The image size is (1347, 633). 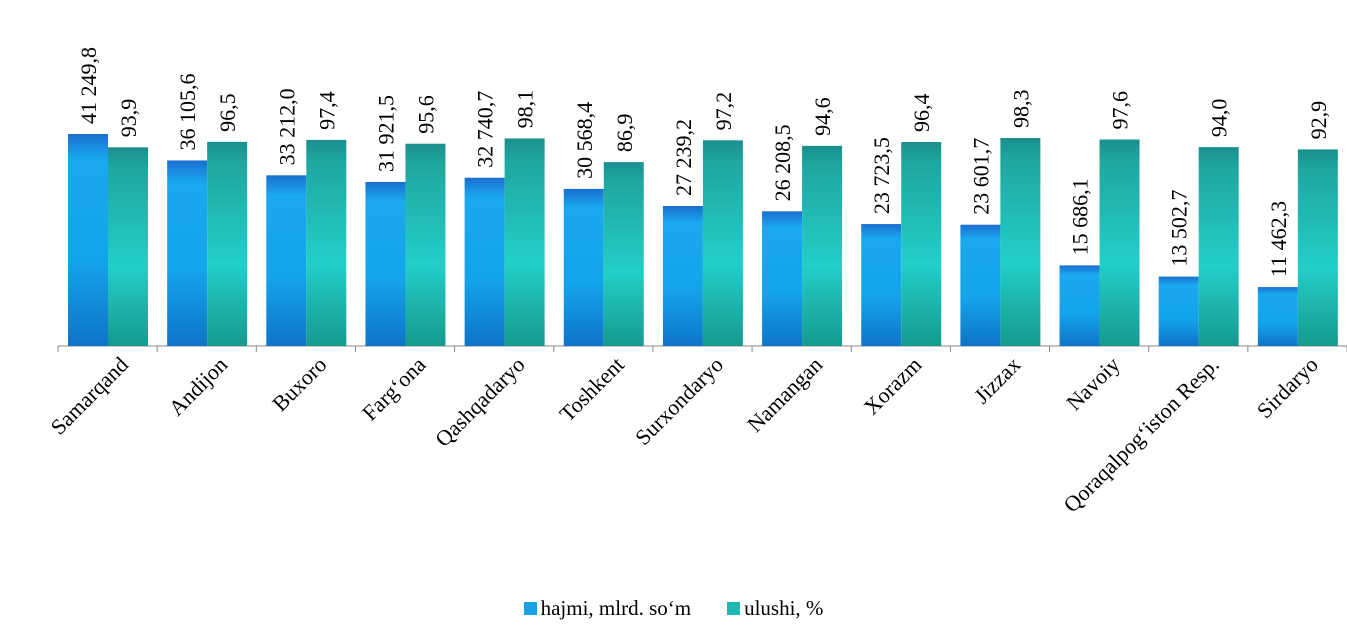 I want to click on data-label-ulushi: 96,5, so click(x=227, y=112).